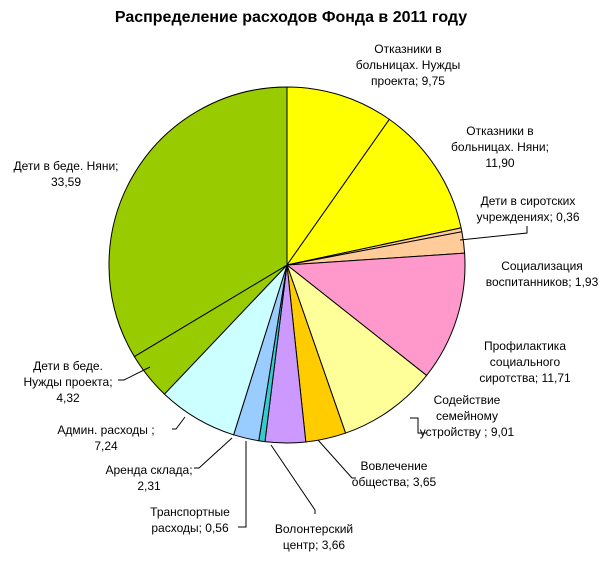 The width and height of the screenshot is (603, 563). Describe the element at coordinates (148, 470) in the screenshot. I see `slice-label-line: Аренда склада;` at that location.